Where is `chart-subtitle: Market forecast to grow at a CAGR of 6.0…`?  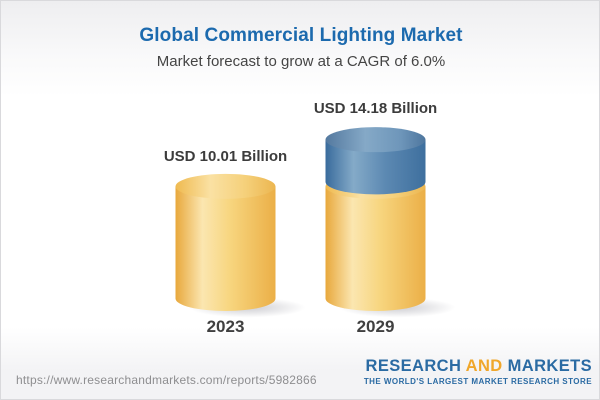
chart-subtitle: Market forecast to grow at a CAGR of 6.0… is located at coordinates (301, 61).